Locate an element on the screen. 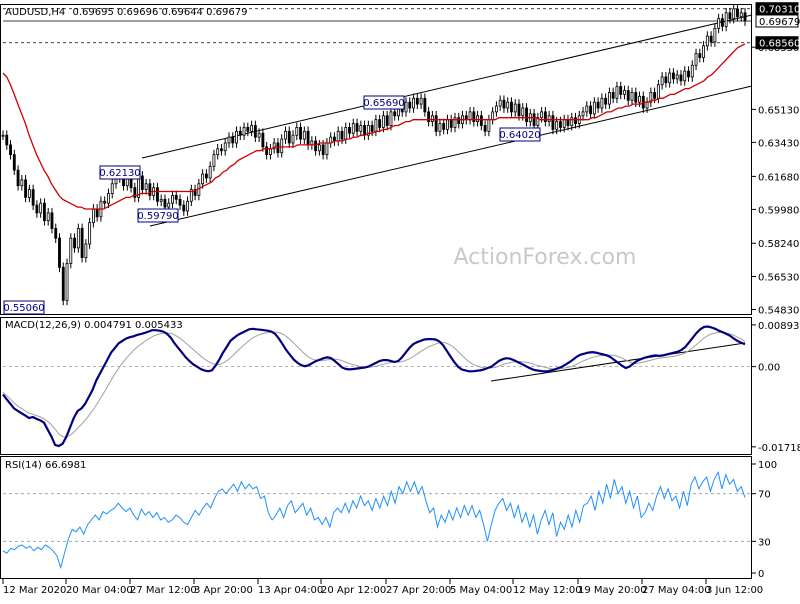 Image resolution: width=800 pixels, height=604 pixels. price-annotation-label: 0.64020 is located at coordinates (519, 135).